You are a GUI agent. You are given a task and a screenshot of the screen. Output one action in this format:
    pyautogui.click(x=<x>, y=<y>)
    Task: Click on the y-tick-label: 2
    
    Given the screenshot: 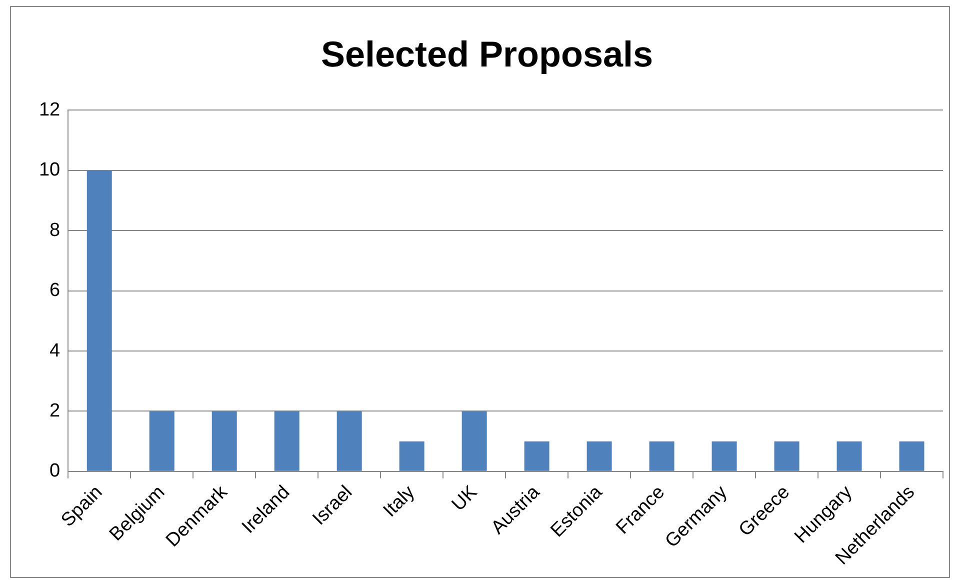 What is the action you would take?
    pyautogui.click(x=55, y=411)
    